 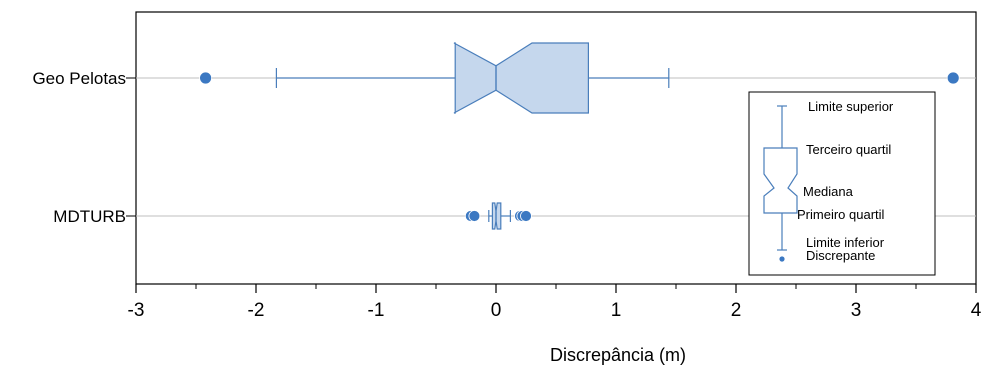 What do you see at coordinates (840, 255) in the screenshot?
I see `legend-item-discrepante: Discrepante` at bounding box center [840, 255].